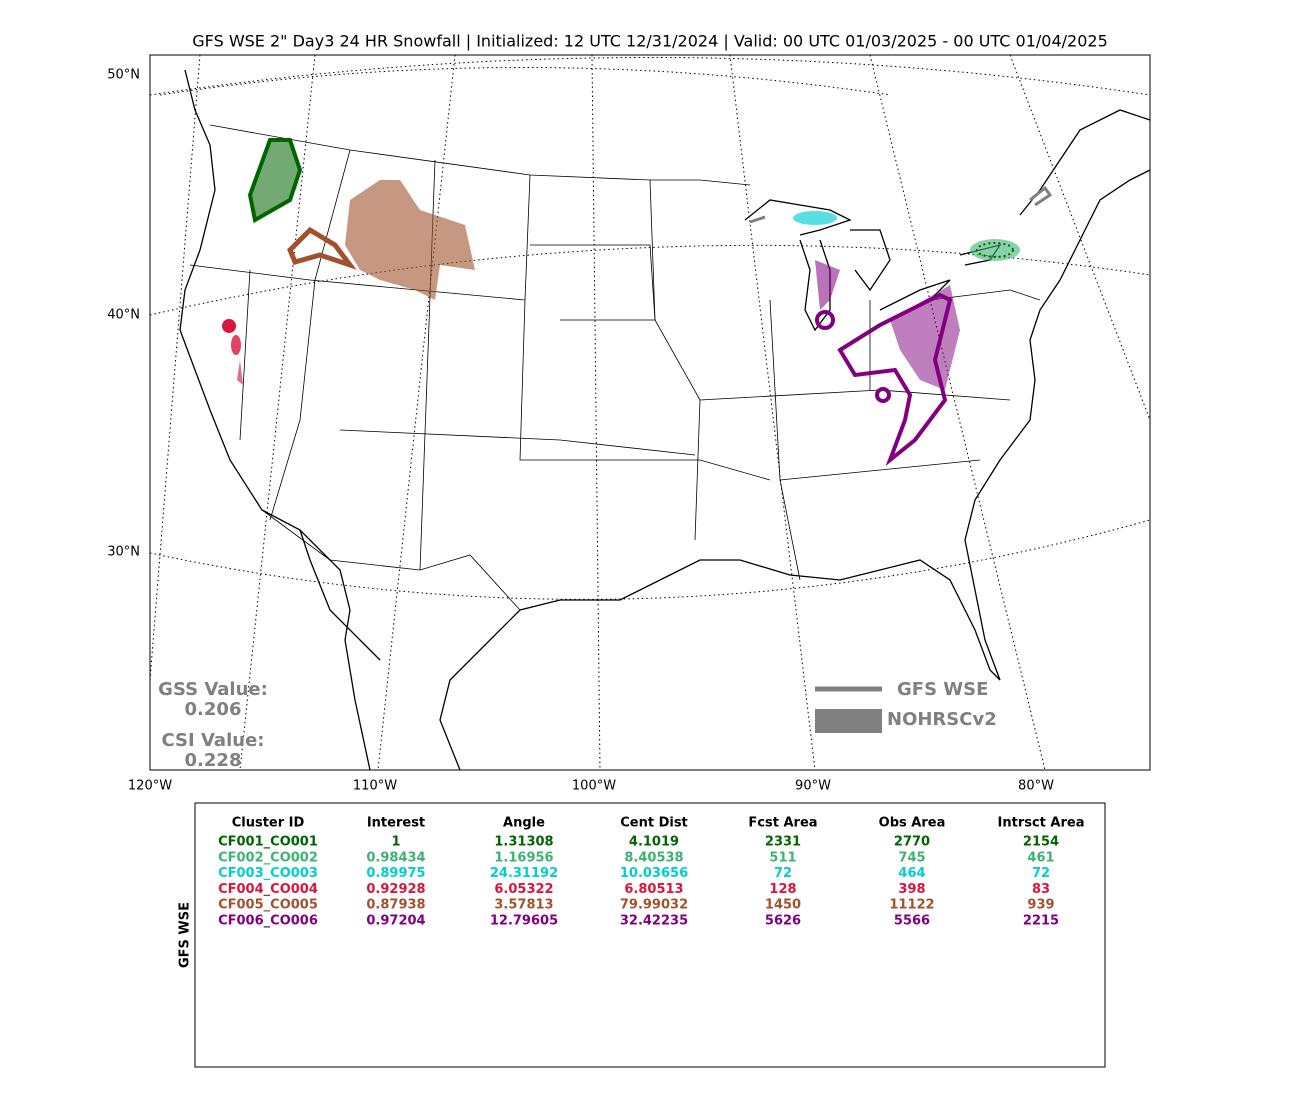  What do you see at coordinates (654, 823) in the screenshot?
I see `column-header: Cent Dist` at bounding box center [654, 823].